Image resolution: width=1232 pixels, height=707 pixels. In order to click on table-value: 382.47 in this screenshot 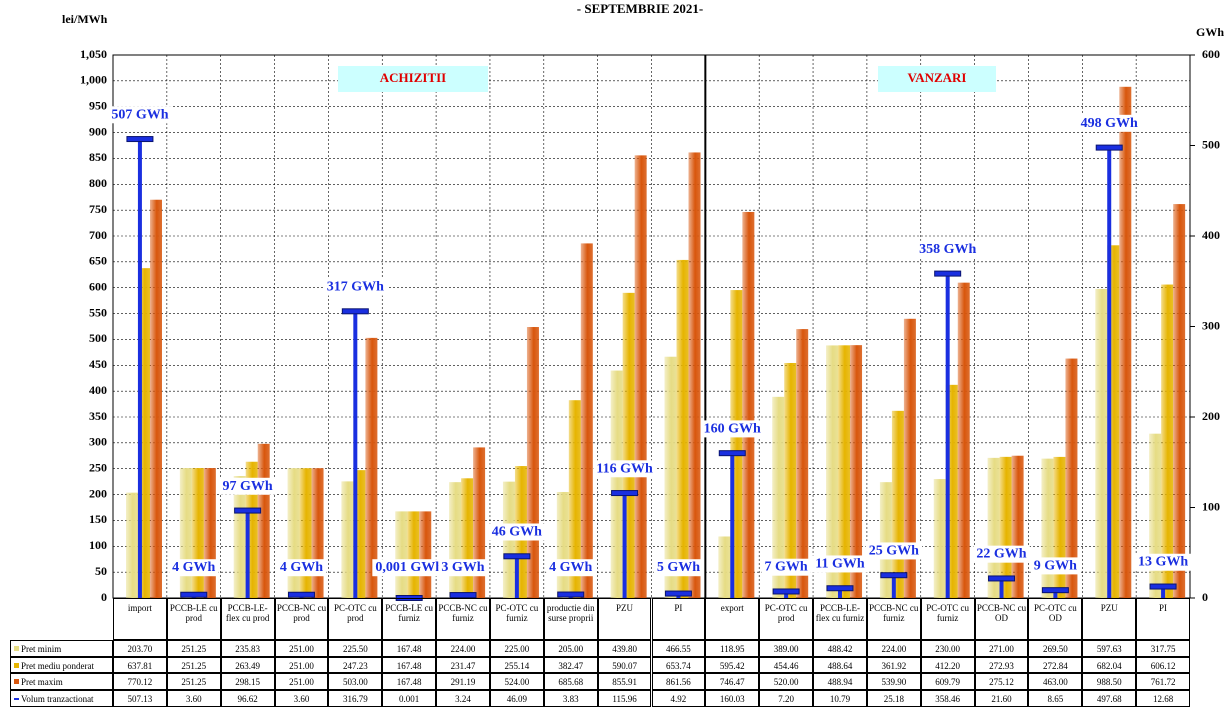, I will do `click(570, 665)`.